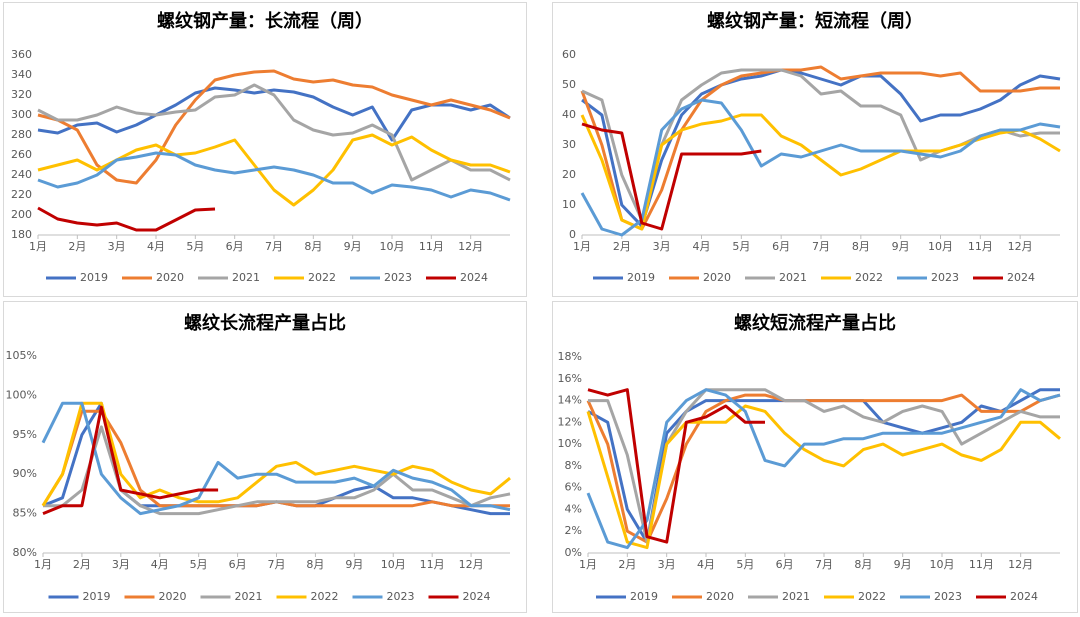 The width and height of the screenshot is (1080, 617). I want to click on y-tick-label: 10, so click(569, 204).